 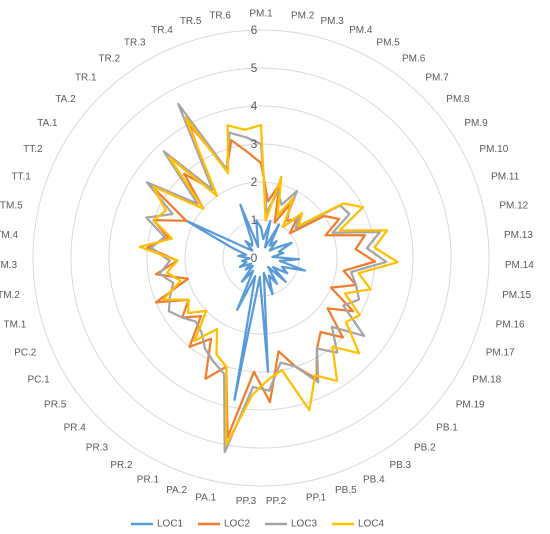 I want to click on category-label: PM.8, so click(x=458, y=99).